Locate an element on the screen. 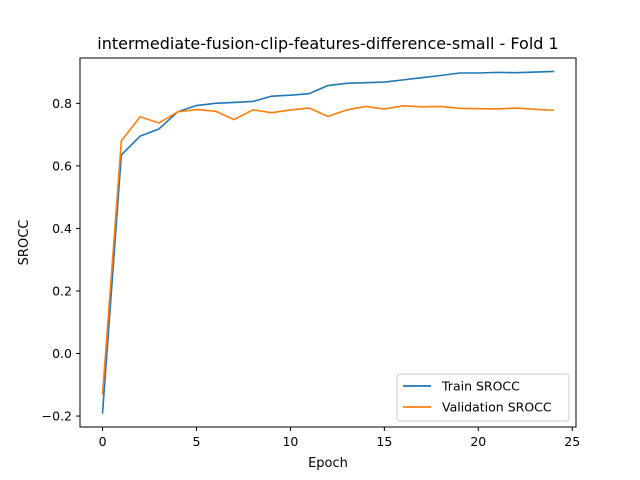 The image size is (640, 480). x-tick-label: 0 is located at coordinates (103, 441).